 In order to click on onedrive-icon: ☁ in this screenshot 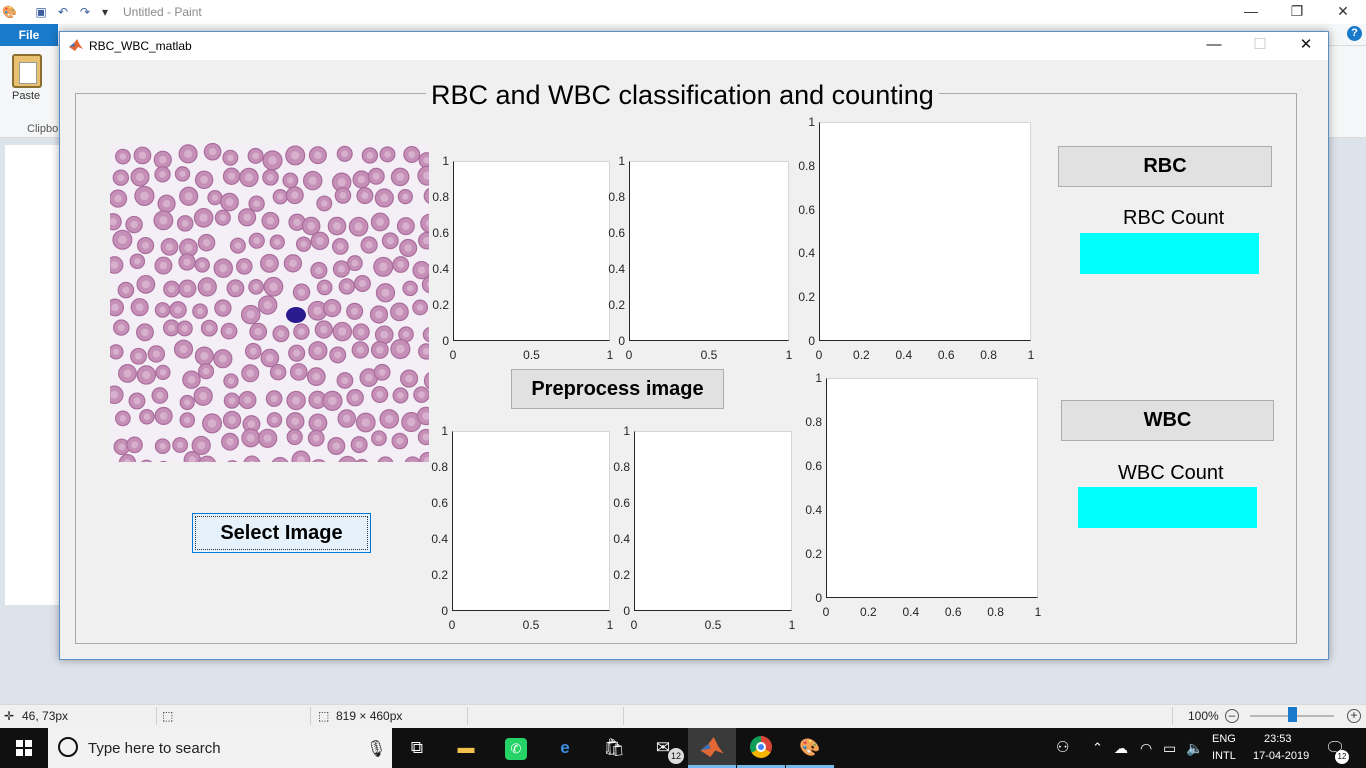, I will do `click(1121, 748)`.